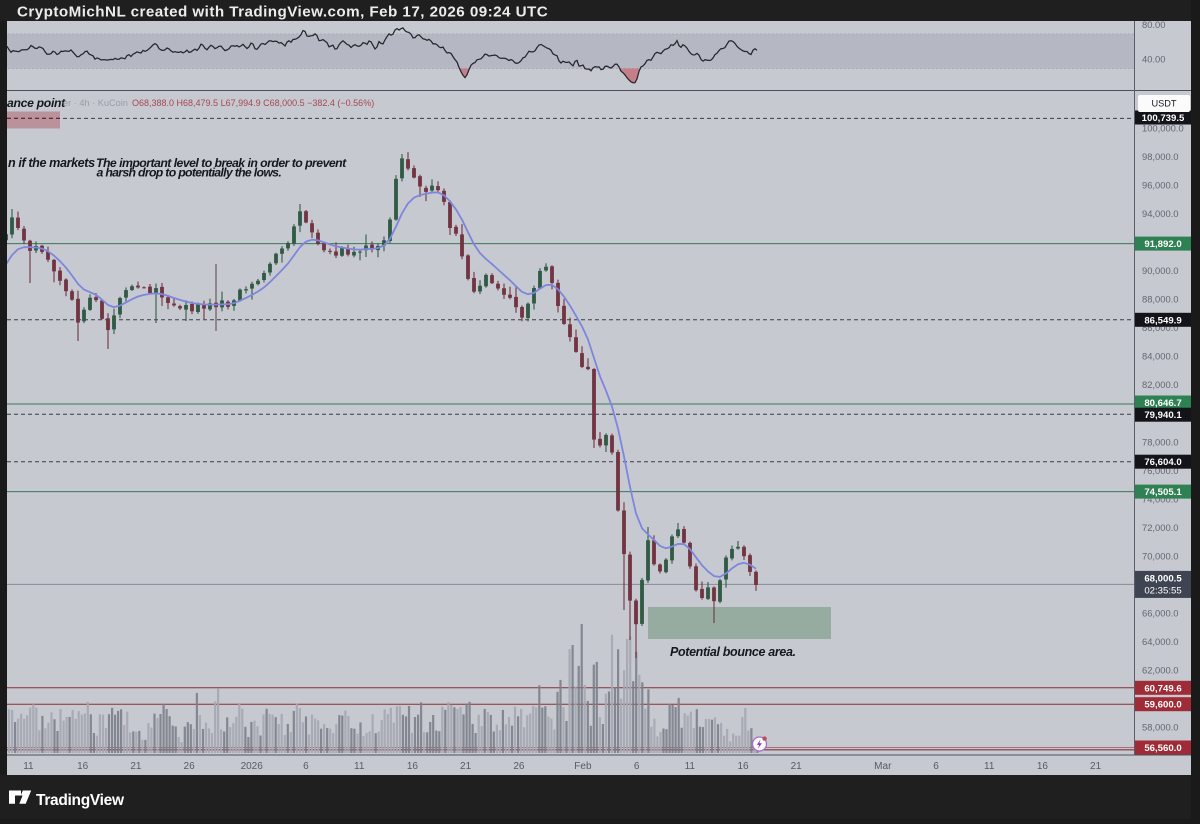 The width and height of the screenshot is (1200, 824). What do you see at coordinates (1162, 705) in the screenshot?
I see `svg-text: 59,600.0` at bounding box center [1162, 705].